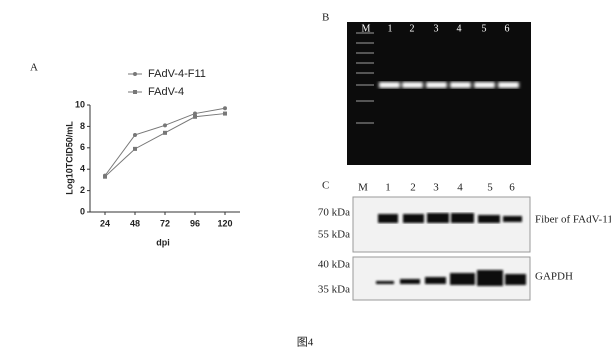  Describe the element at coordinates (82, 211) in the screenshot. I see `y-tick-label: 0` at that location.